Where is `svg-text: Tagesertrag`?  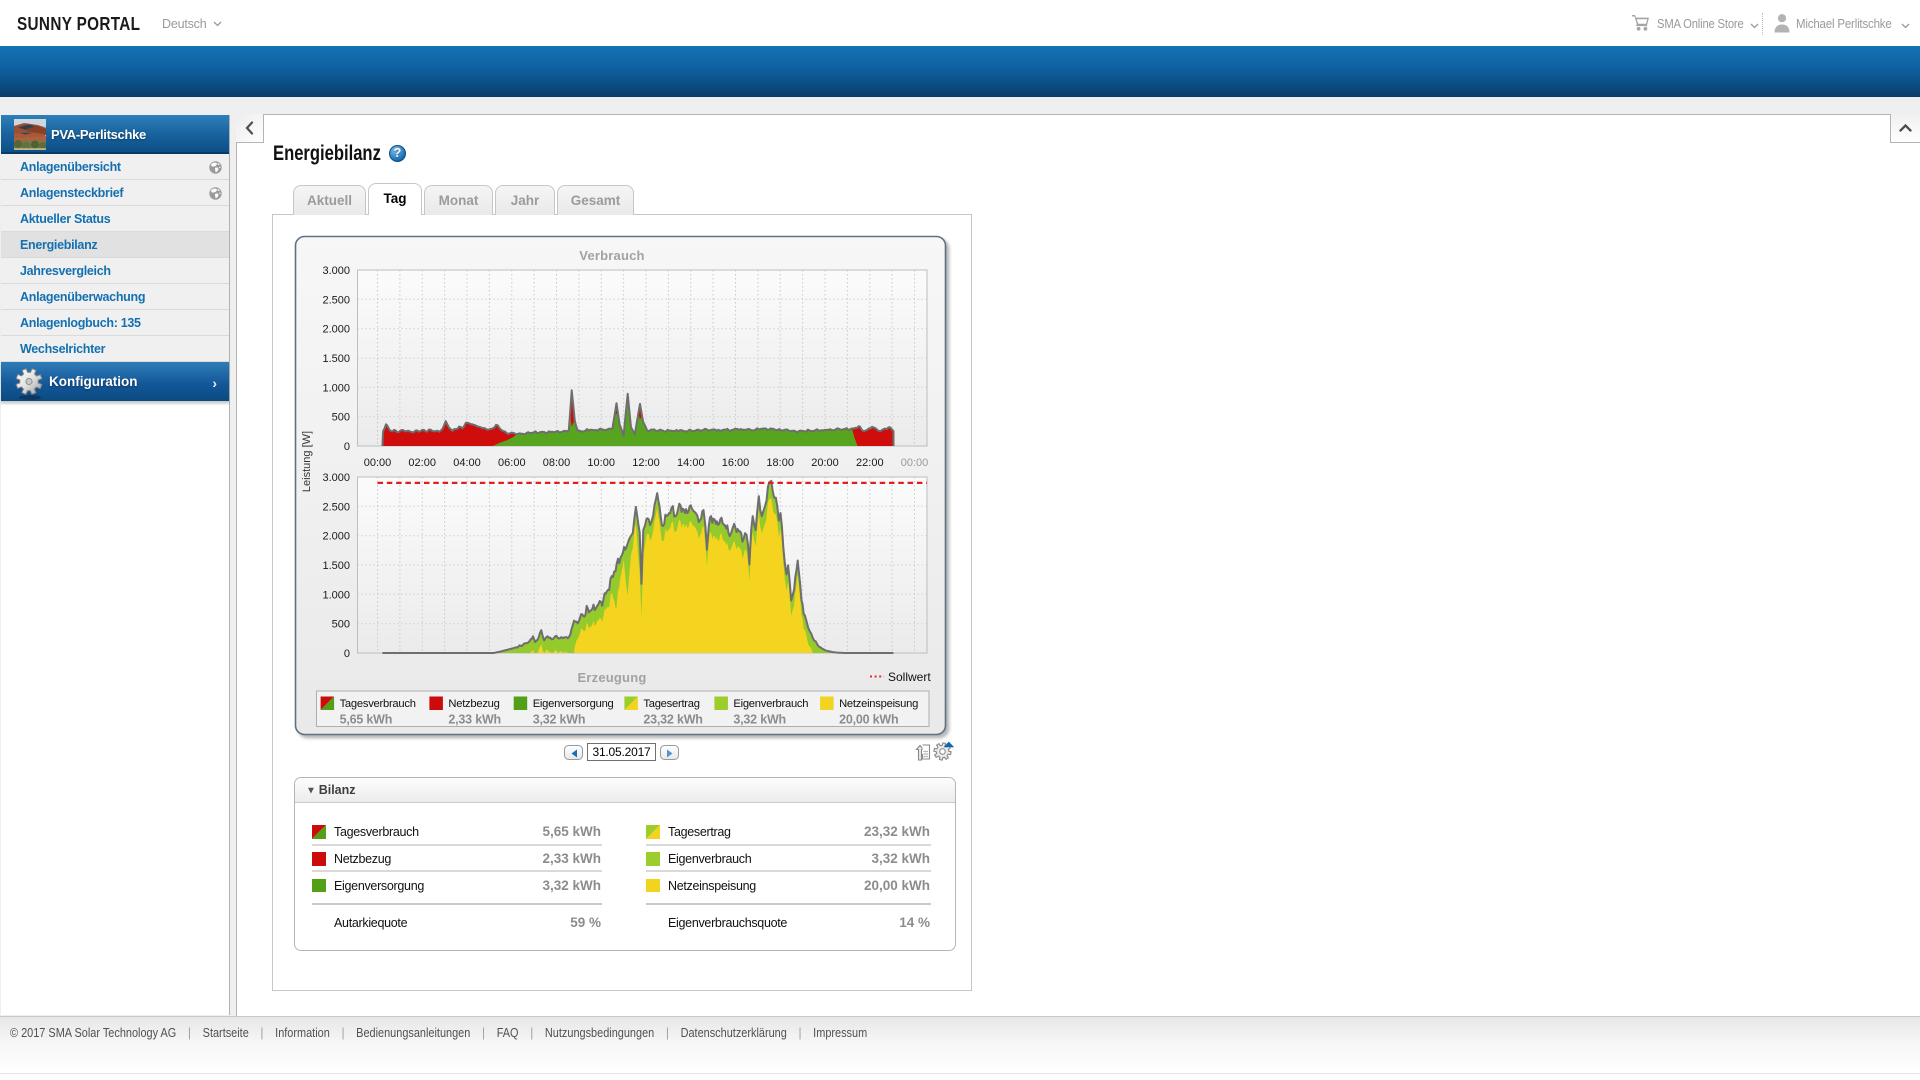
svg-text: Tagesertrag is located at coordinates (671, 704).